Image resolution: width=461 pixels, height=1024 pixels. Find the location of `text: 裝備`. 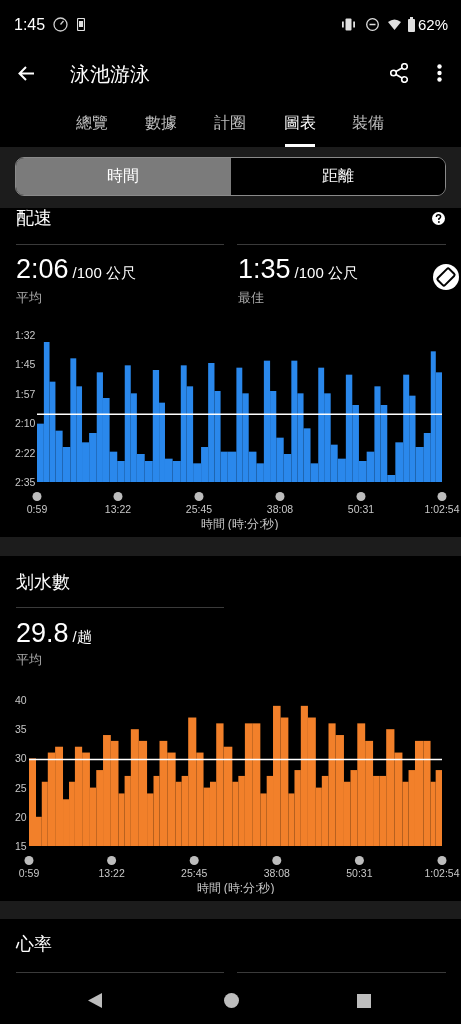

text: 裝備 is located at coordinates (368, 123).